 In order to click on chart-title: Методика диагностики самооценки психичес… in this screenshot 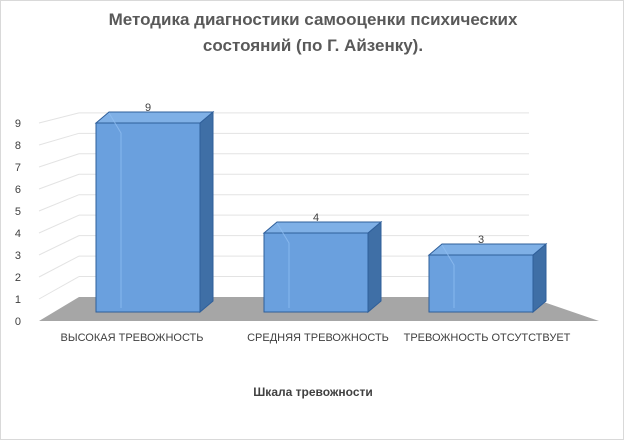, I will do `click(313, 32)`.